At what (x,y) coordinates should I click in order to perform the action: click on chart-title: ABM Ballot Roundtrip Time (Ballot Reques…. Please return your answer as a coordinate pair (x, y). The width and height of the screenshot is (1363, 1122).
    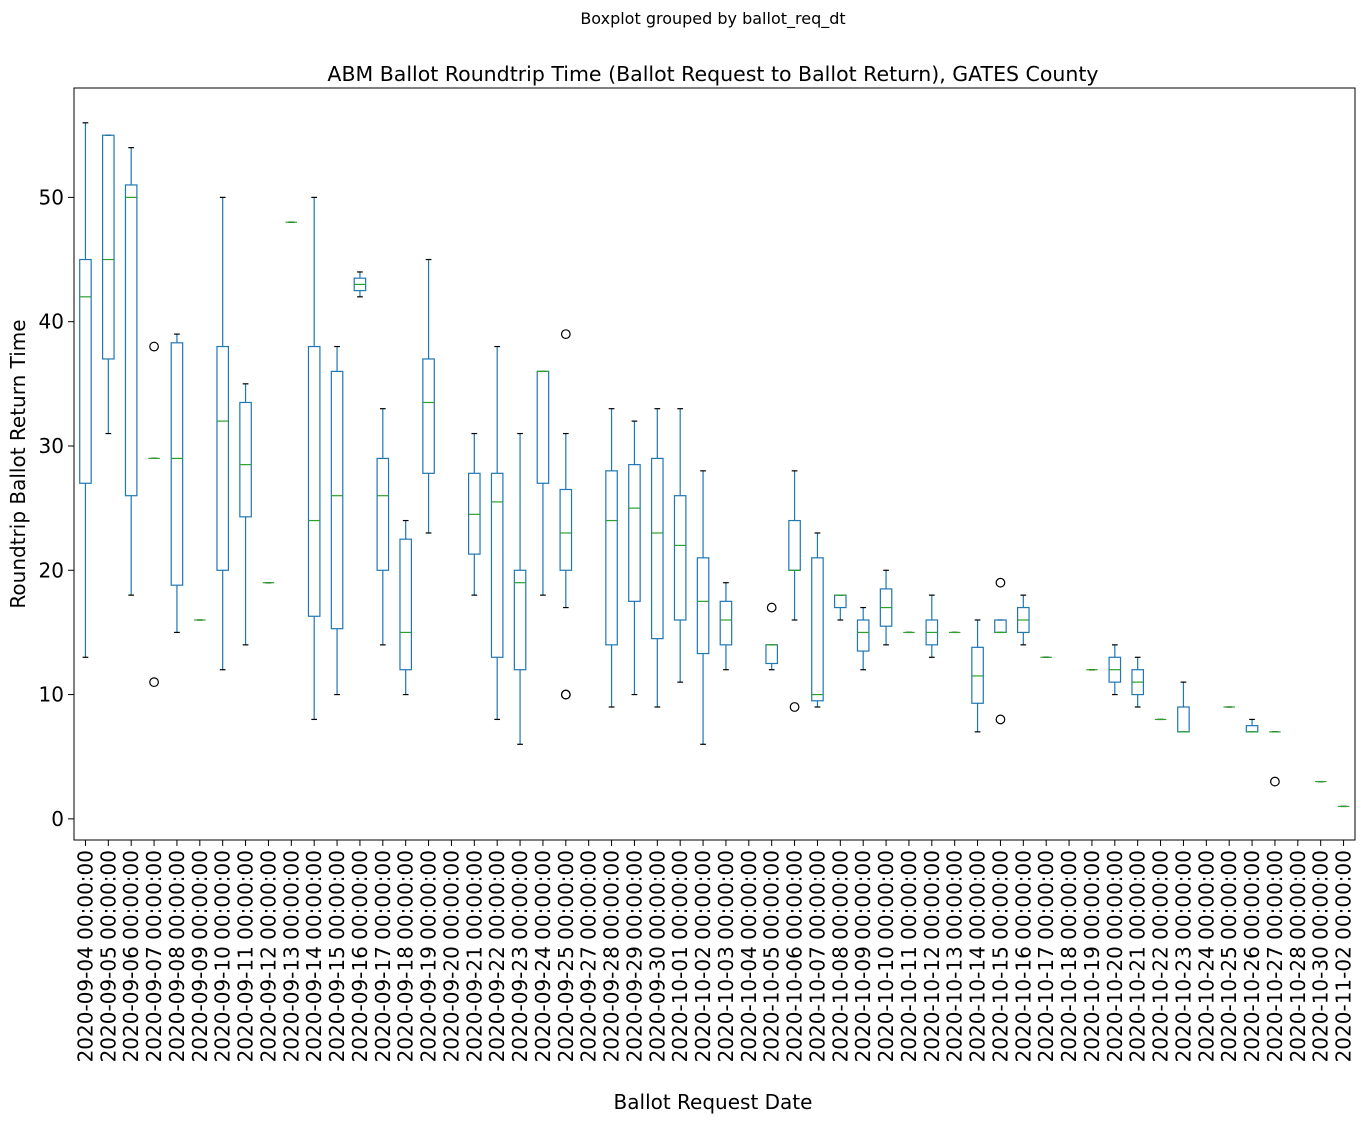
    Looking at the image, I should click on (712, 74).